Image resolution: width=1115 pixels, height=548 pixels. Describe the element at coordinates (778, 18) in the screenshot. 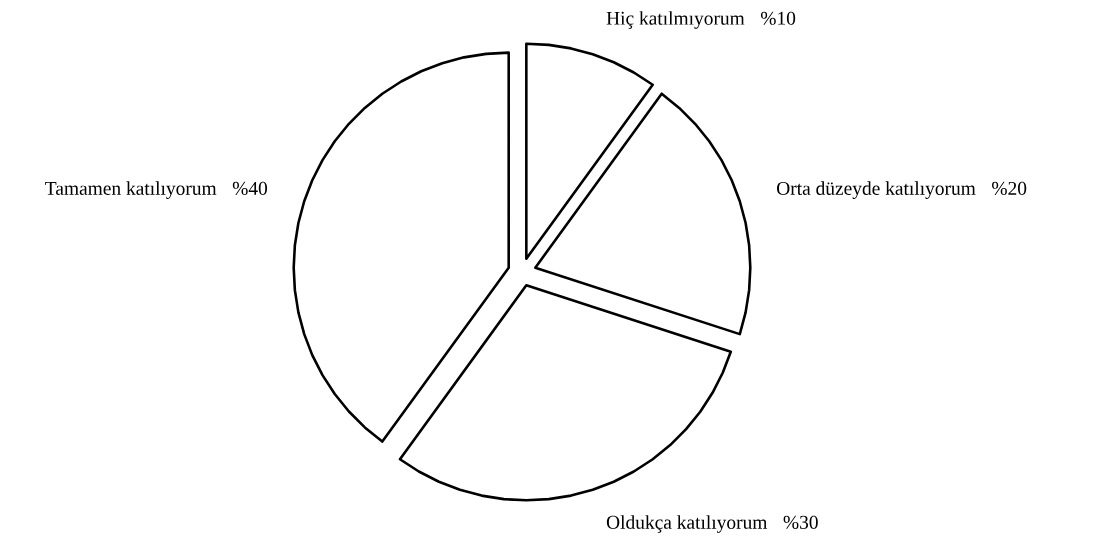

I see `data-label: %10` at that location.